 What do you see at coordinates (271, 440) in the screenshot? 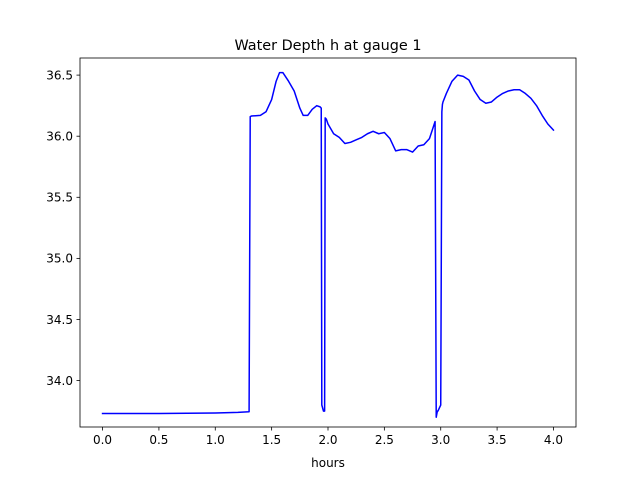
I see `x-tick-label: 1.5` at bounding box center [271, 440].